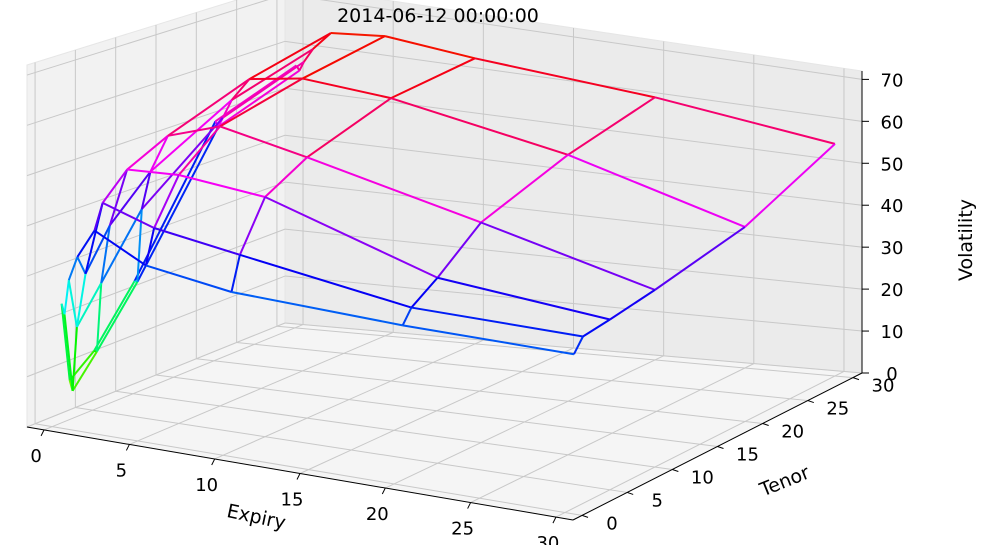 The width and height of the screenshot is (991, 545). I want to click on x-tick-label: 15, so click(292, 500).